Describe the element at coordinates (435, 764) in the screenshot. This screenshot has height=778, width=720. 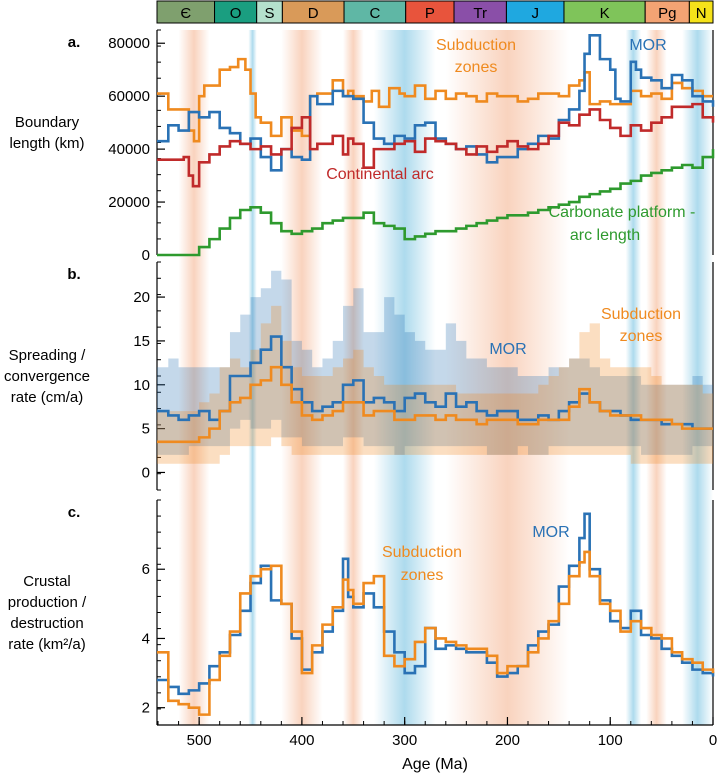
I see `x-axis-label: Age (Ma)` at that location.